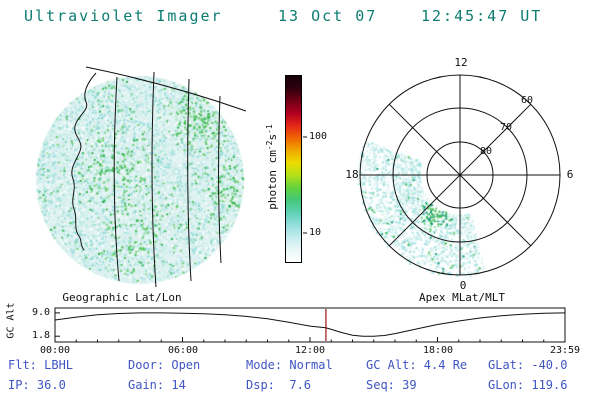 Image resolution: width=600 pixels, height=400 pixels. What do you see at coordinates (272, 137) in the screenshot?
I see `colorbar-label-mid: s` at bounding box center [272, 137].